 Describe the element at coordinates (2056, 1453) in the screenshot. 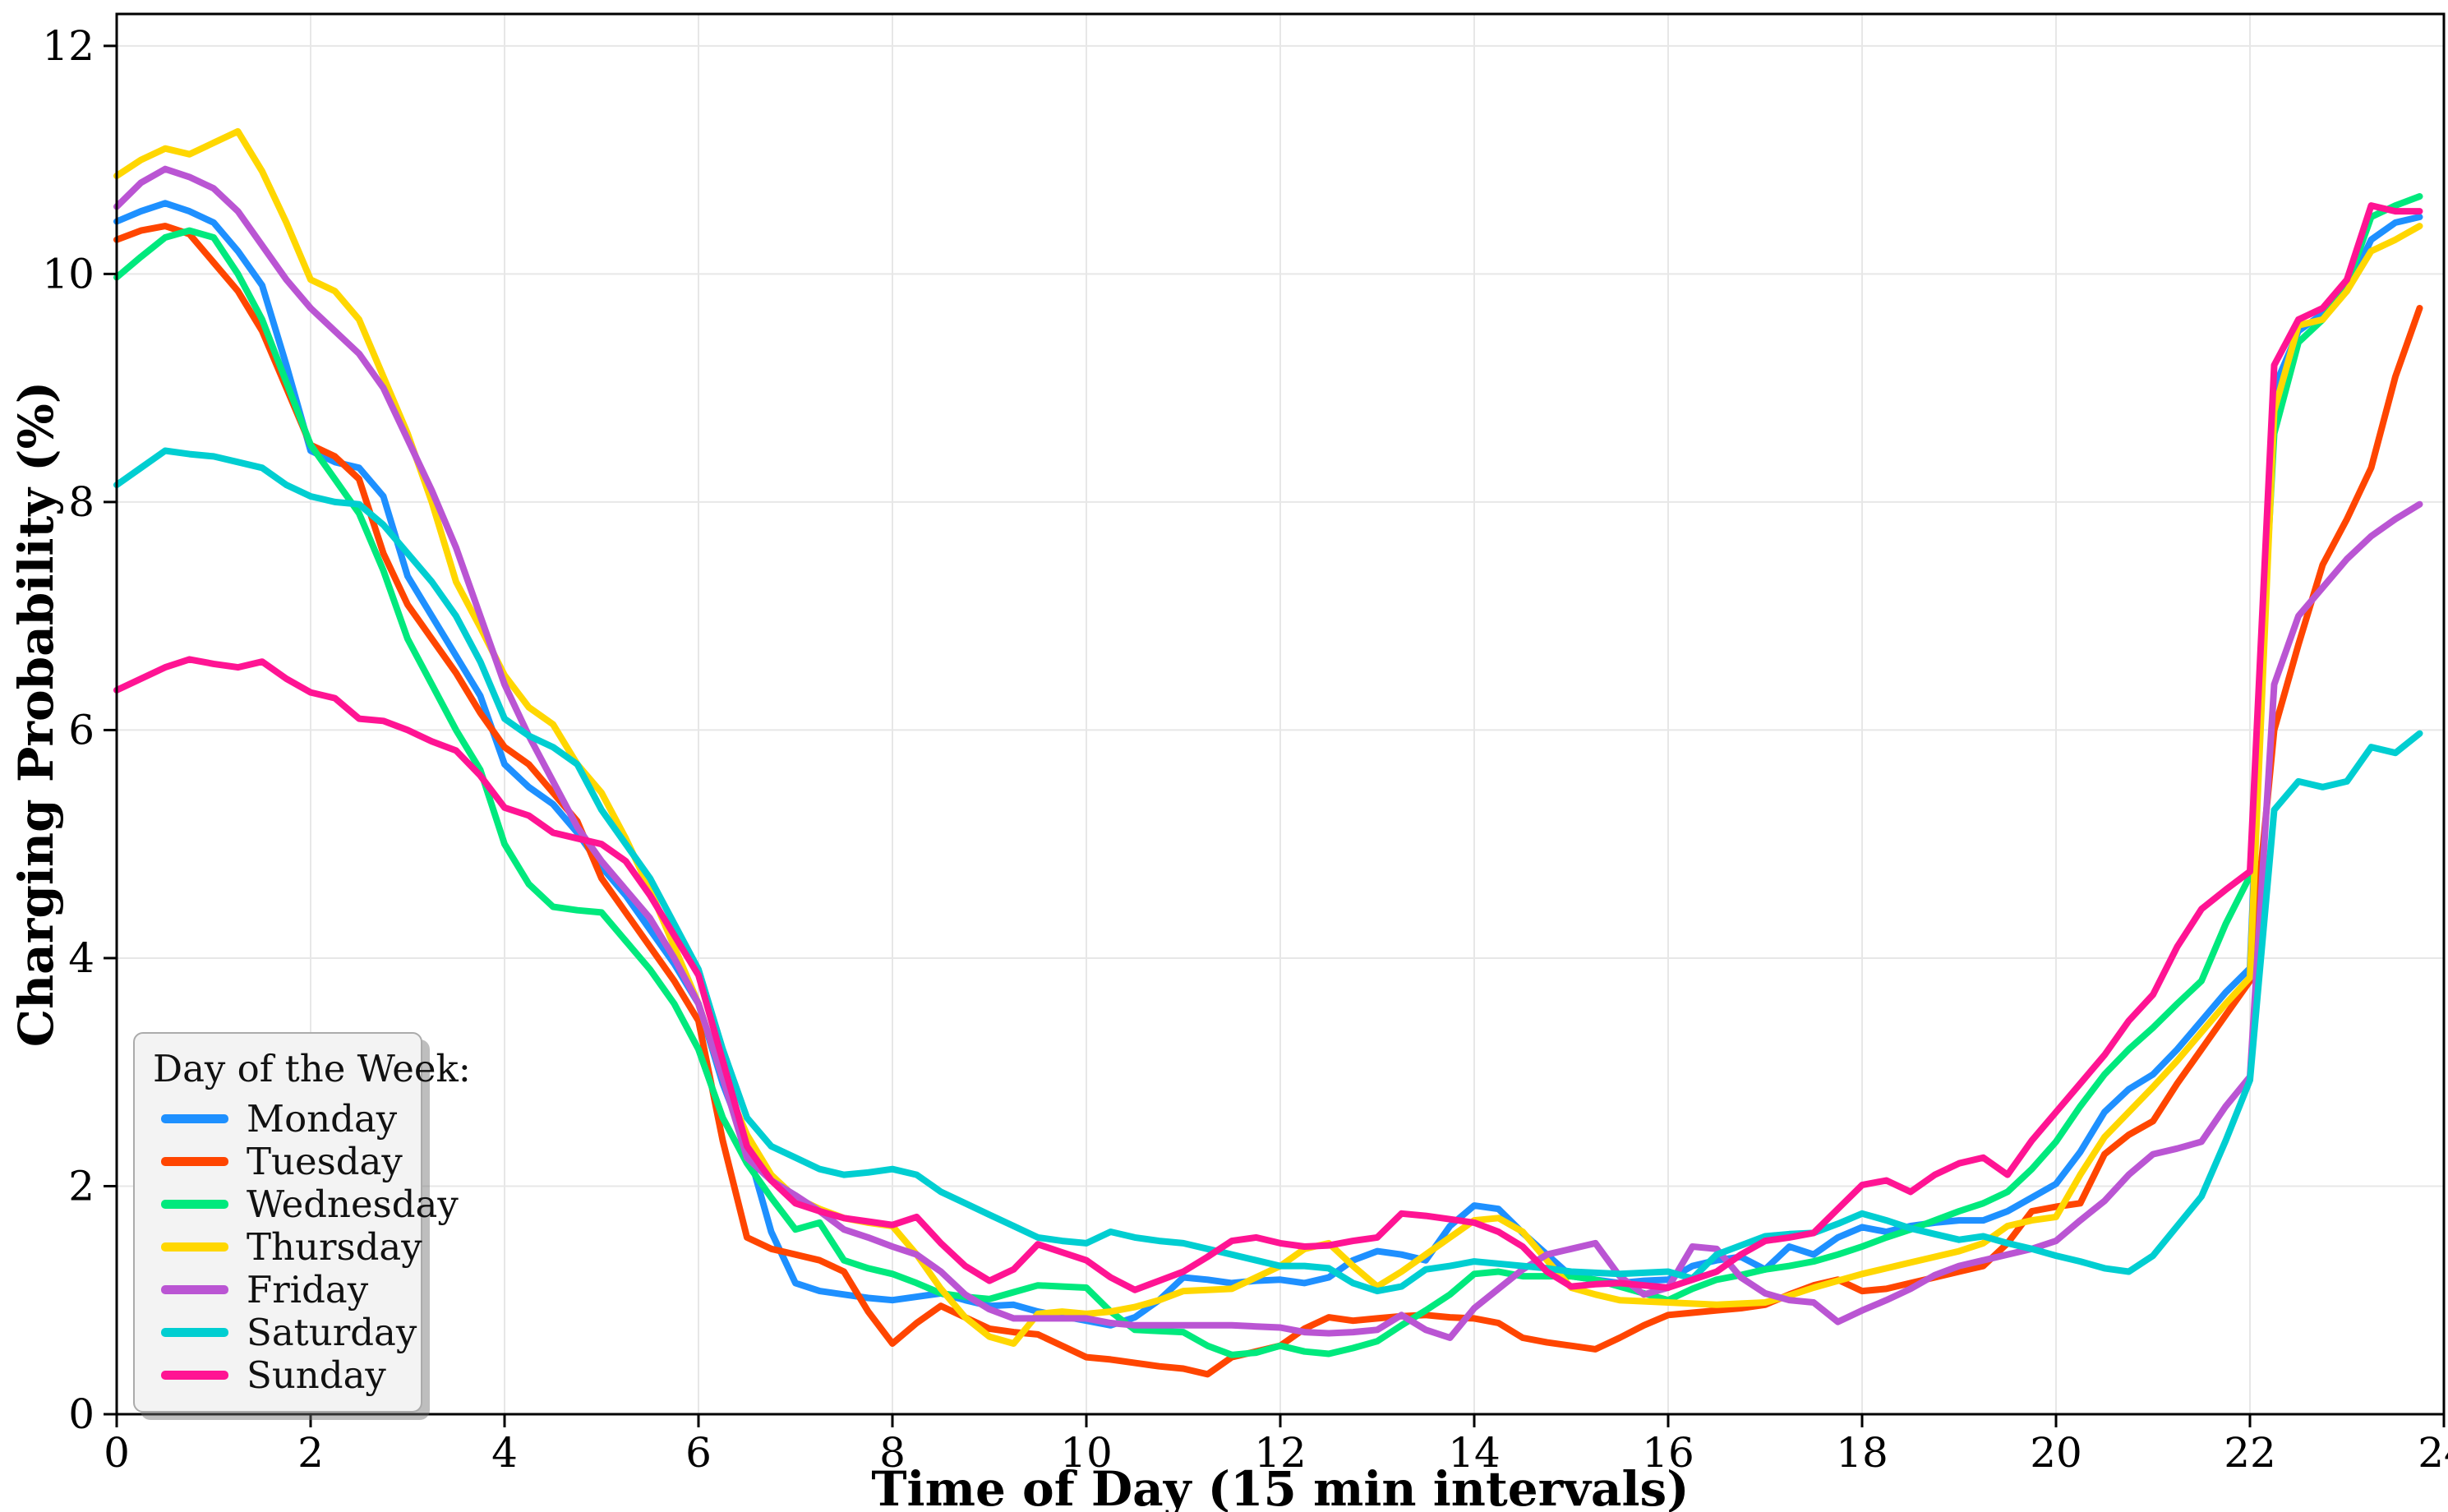

I see `x-tick-label: 20` at that location.